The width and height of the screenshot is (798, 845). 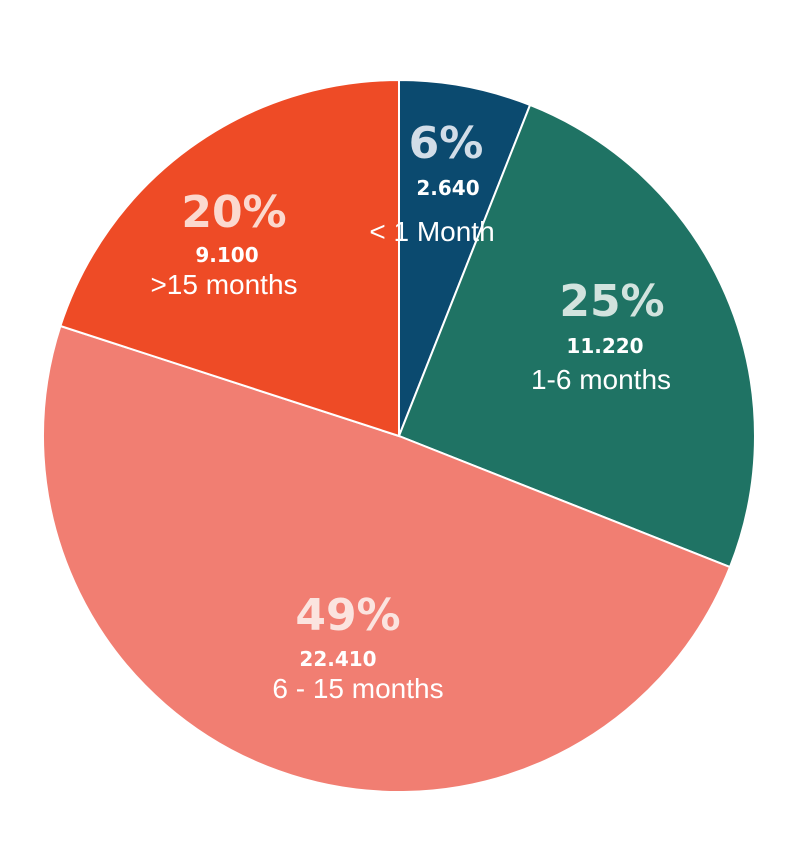 I want to click on slice-percent-1-6: 25%, so click(x=611, y=301).